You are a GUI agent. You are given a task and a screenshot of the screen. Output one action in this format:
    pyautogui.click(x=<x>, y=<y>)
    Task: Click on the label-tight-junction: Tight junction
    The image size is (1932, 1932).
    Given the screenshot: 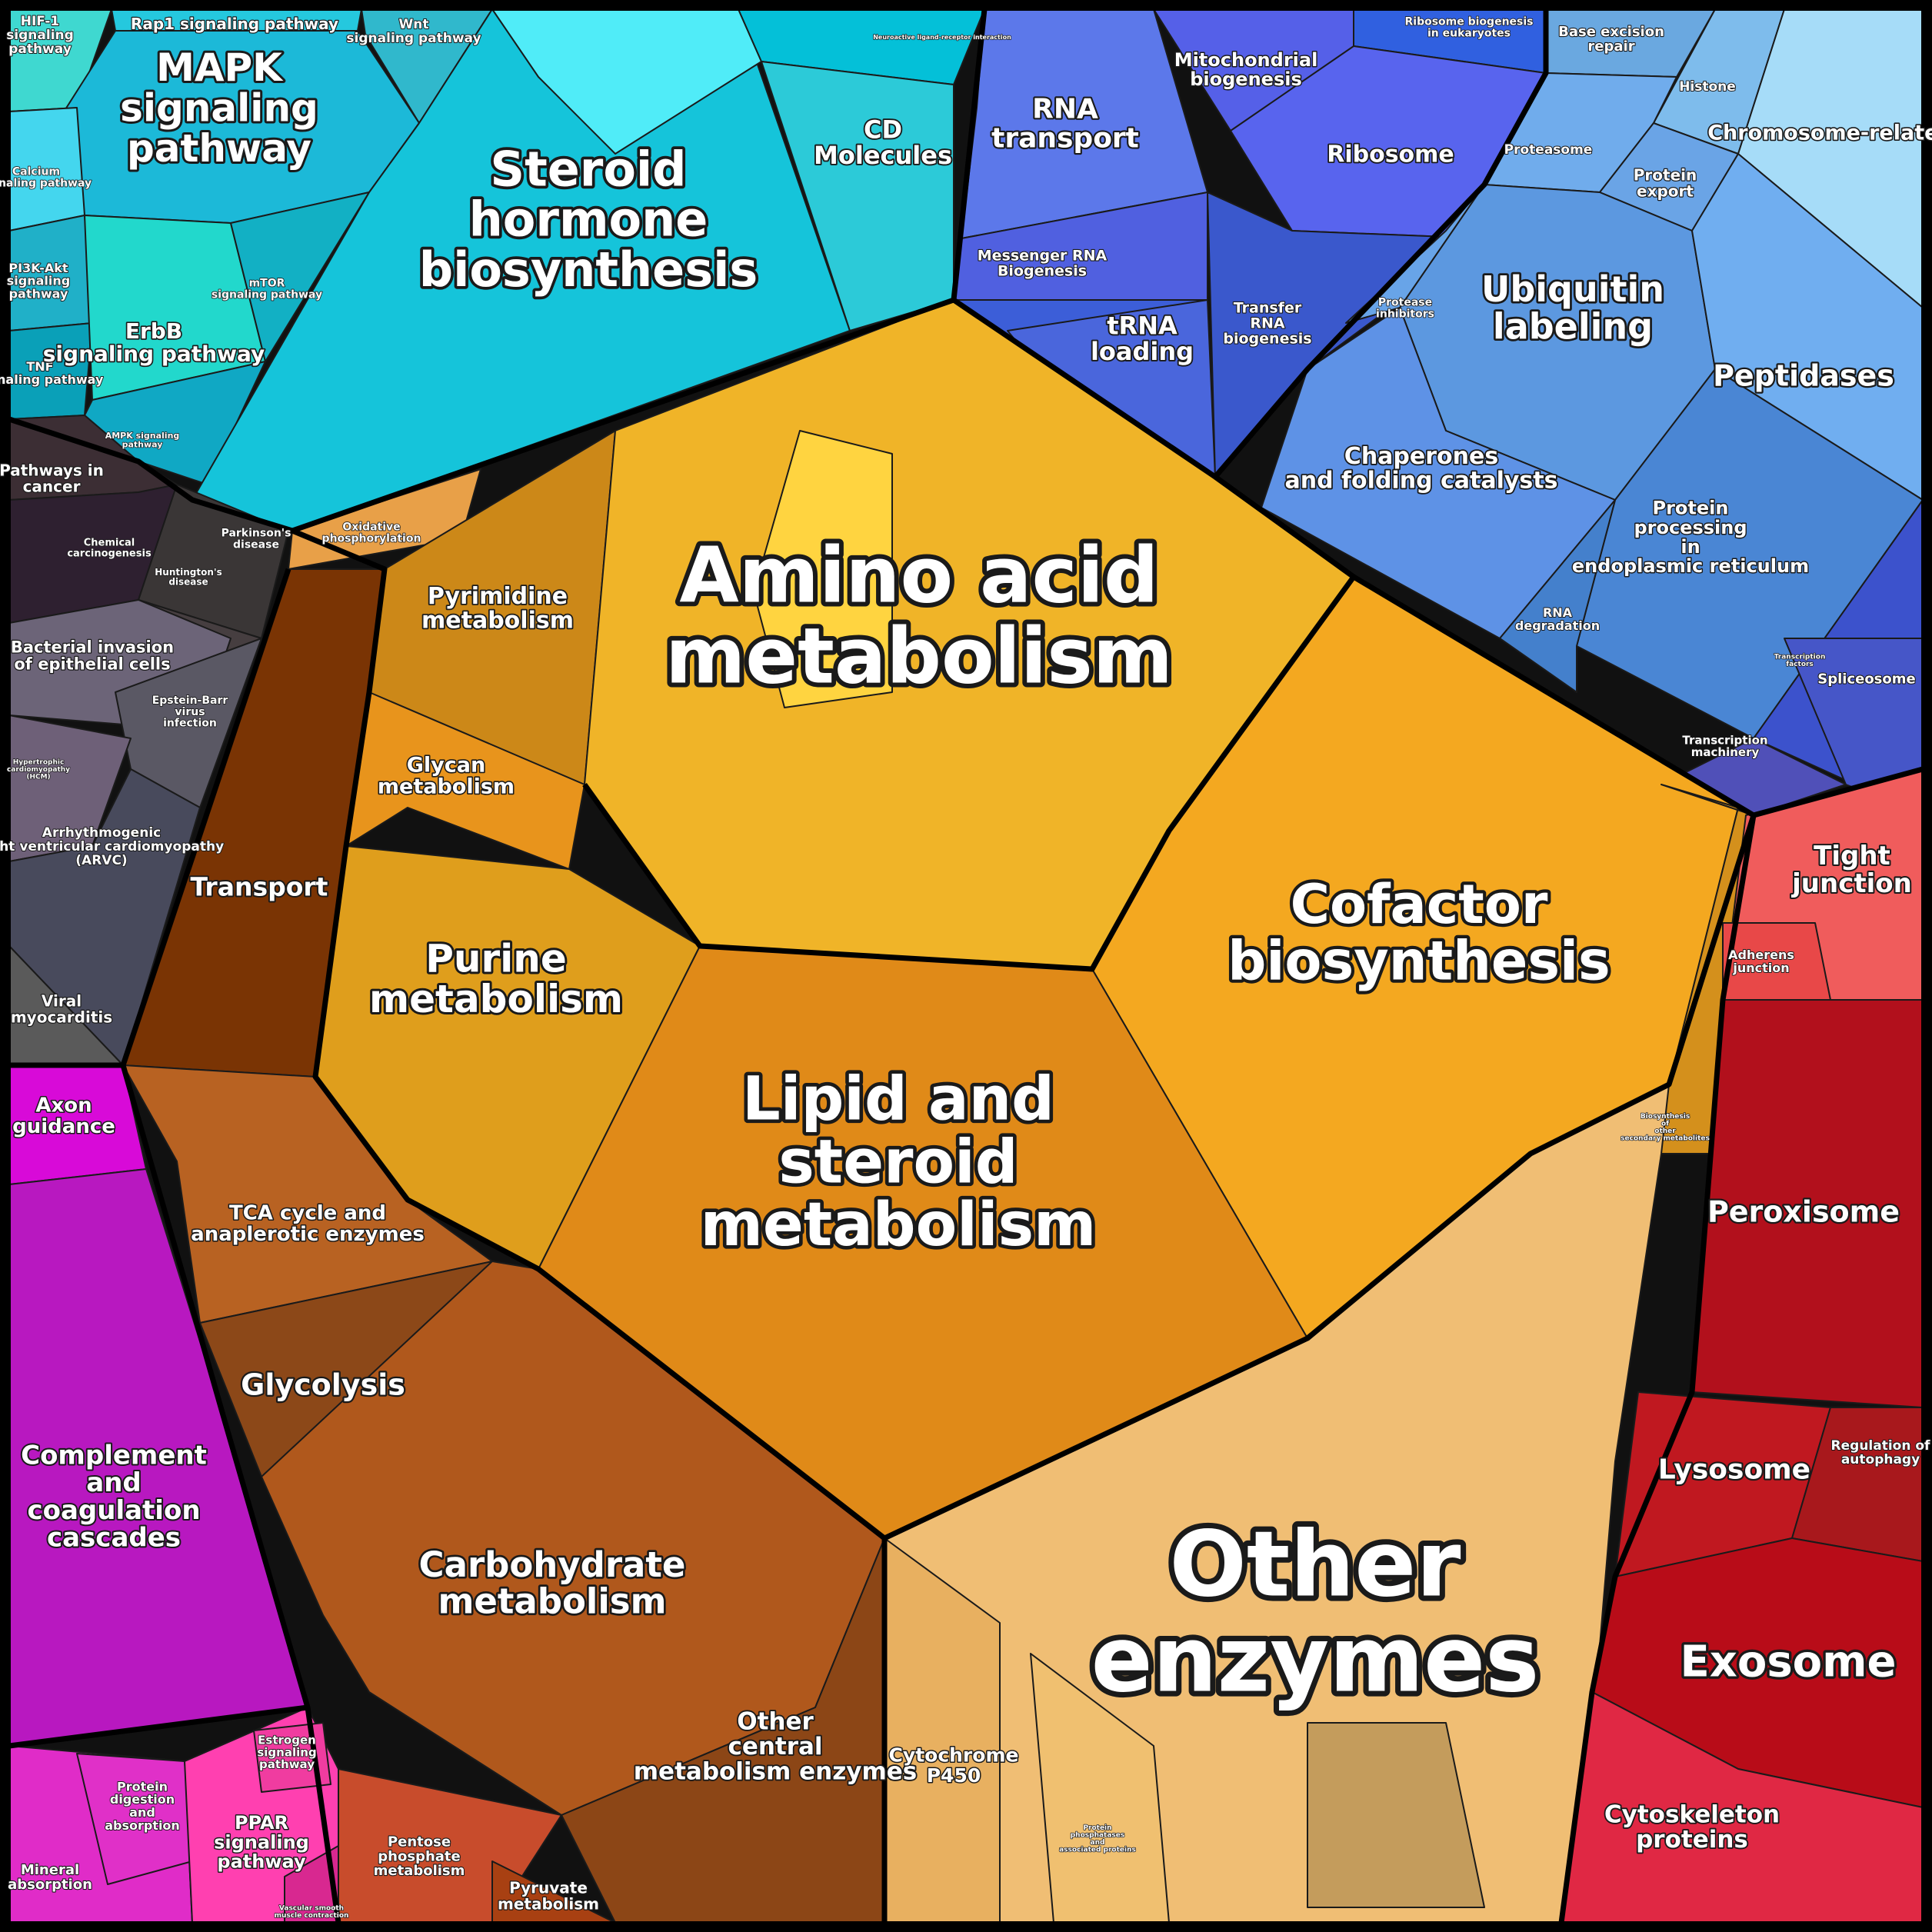 What is the action you would take?
    pyautogui.click(x=1851, y=870)
    